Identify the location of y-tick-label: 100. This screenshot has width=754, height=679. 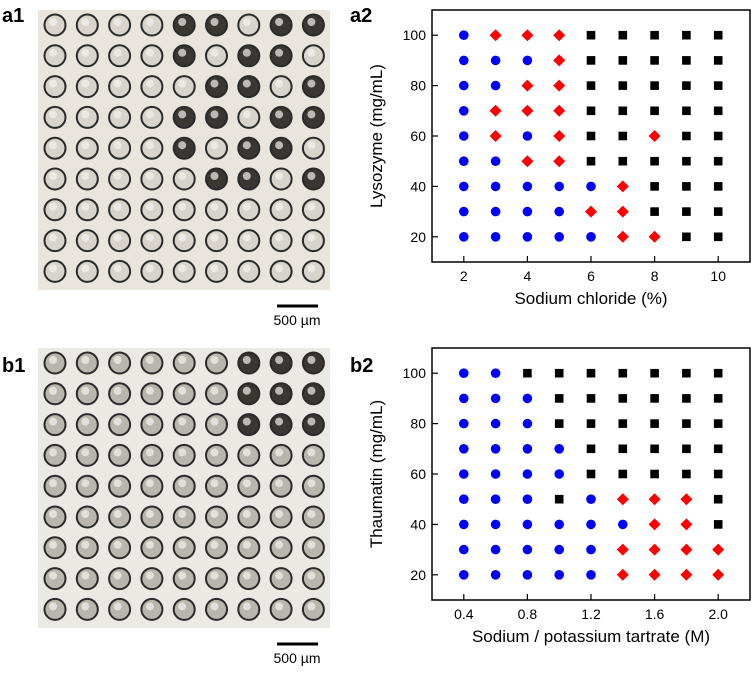
(415, 35).